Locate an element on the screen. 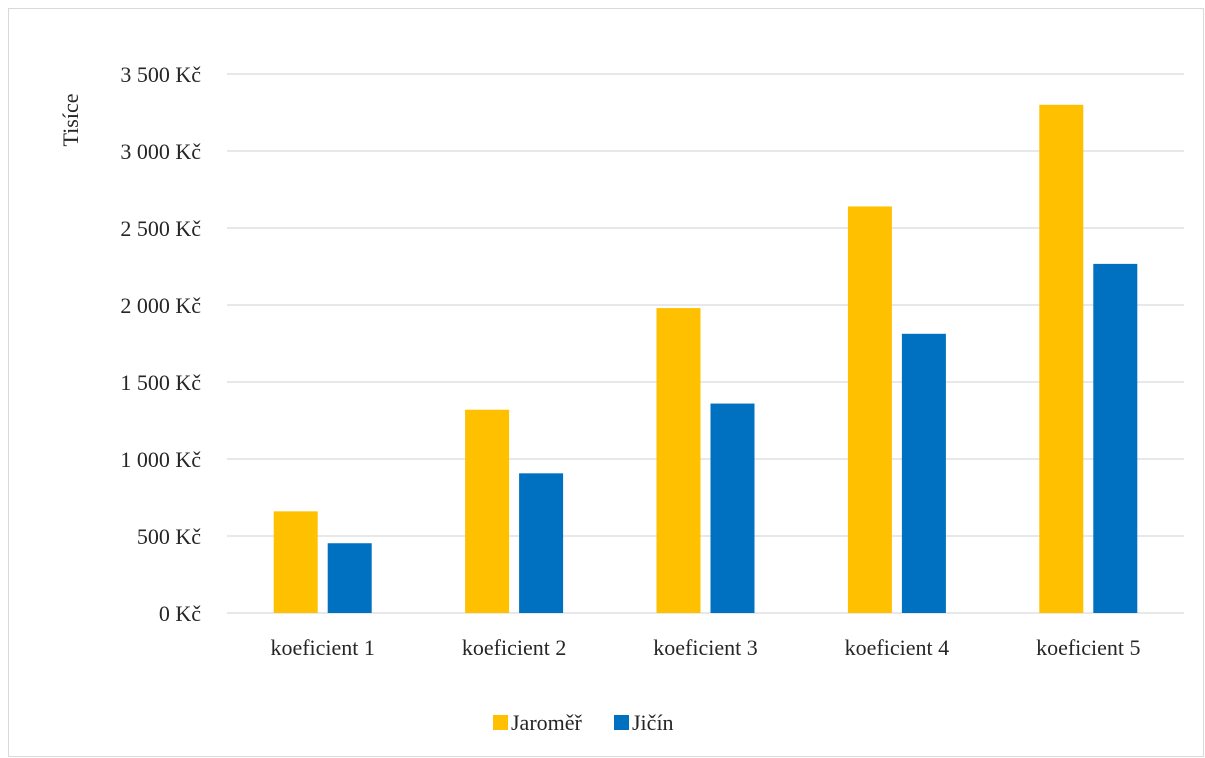 Image resolution: width=1205 pixels, height=758 pixels. category-label: koeficient 3 is located at coordinates (705, 647).